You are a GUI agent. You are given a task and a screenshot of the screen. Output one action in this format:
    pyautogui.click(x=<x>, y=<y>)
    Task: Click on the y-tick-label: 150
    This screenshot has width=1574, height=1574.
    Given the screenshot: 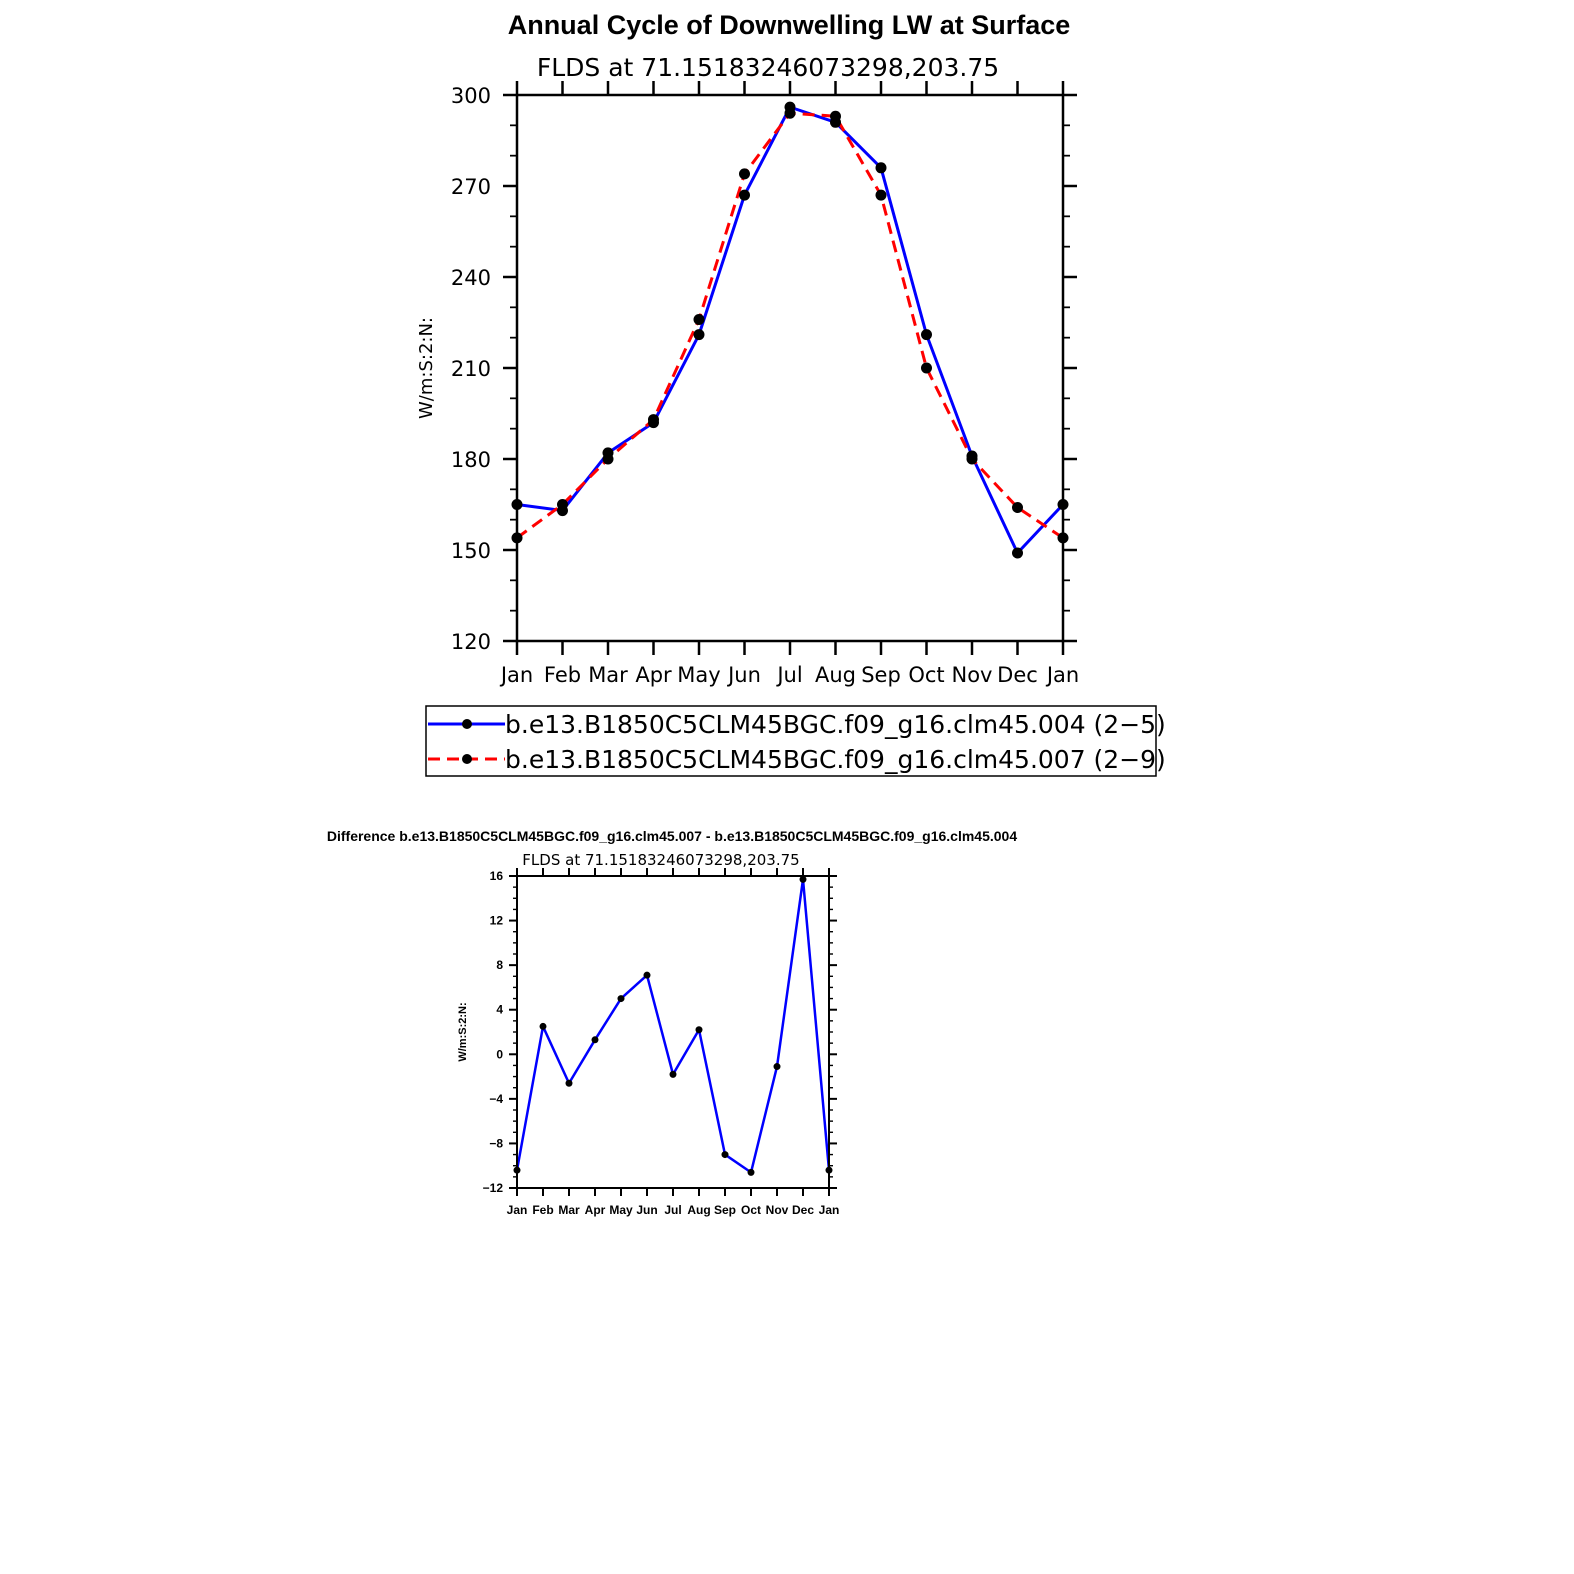 What is the action you would take?
    pyautogui.click(x=471, y=551)
    